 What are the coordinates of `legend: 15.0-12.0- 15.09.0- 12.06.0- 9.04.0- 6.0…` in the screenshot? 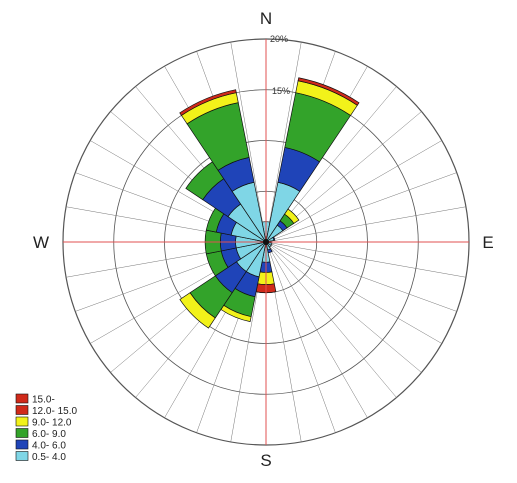 It's located at (46, 428).